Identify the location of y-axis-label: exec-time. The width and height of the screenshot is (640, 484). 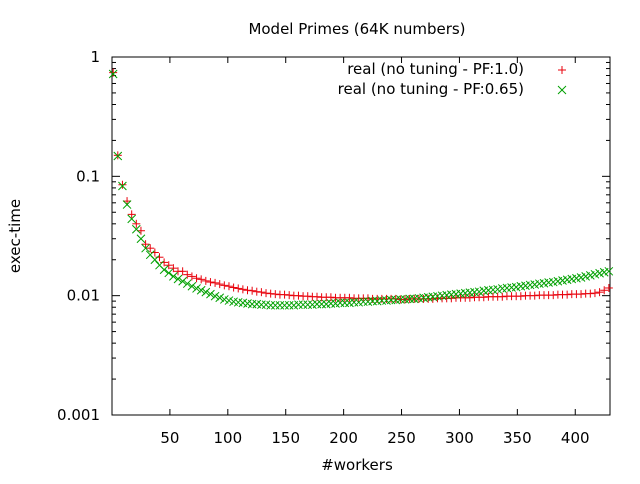
(15, 236).